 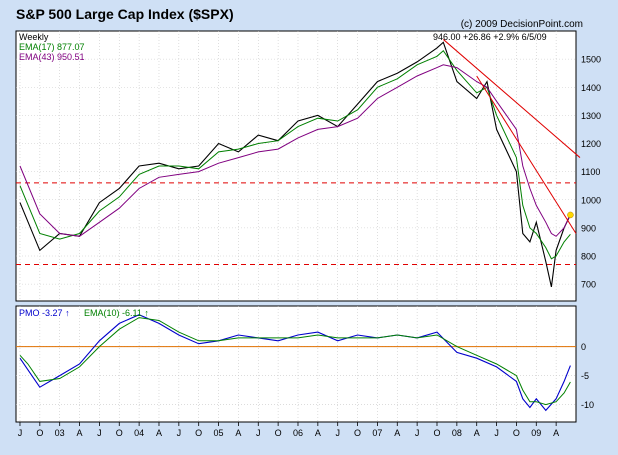 I want to click on x-tick-label-5: O, so click(x=119, y=433).